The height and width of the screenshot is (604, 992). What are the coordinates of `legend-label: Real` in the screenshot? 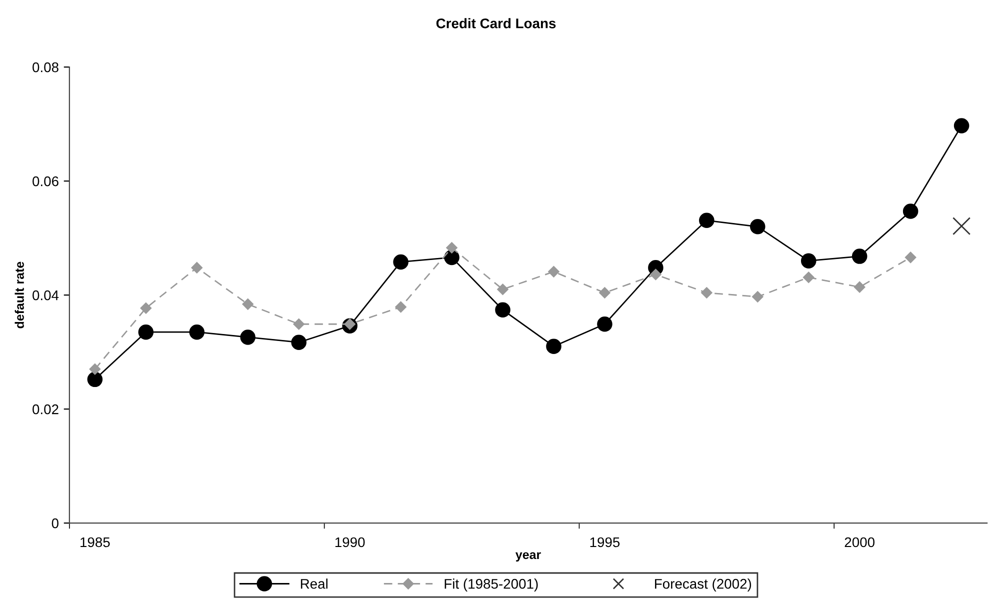 It's located at (314, 583).